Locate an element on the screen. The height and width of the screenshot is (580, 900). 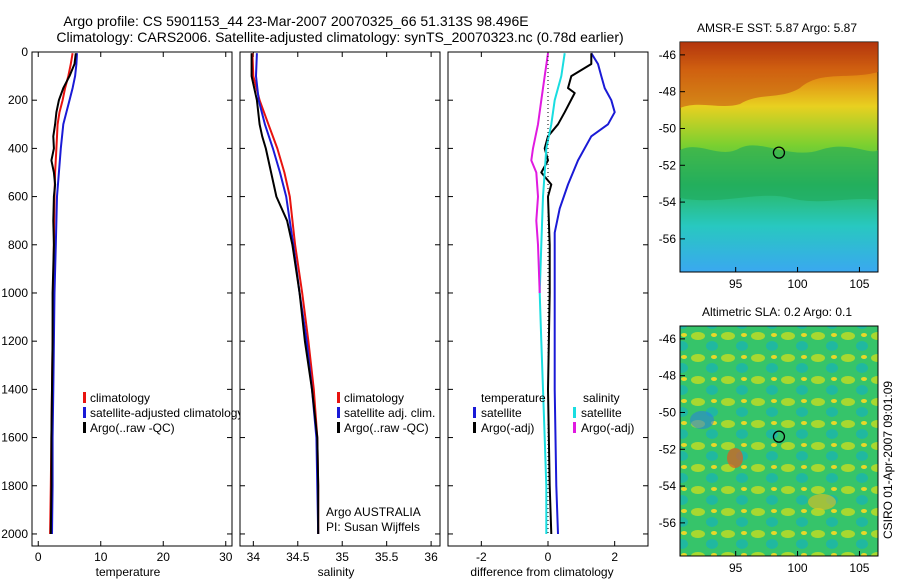
x-tick-label: 2 is located at coordinates (614, 557).